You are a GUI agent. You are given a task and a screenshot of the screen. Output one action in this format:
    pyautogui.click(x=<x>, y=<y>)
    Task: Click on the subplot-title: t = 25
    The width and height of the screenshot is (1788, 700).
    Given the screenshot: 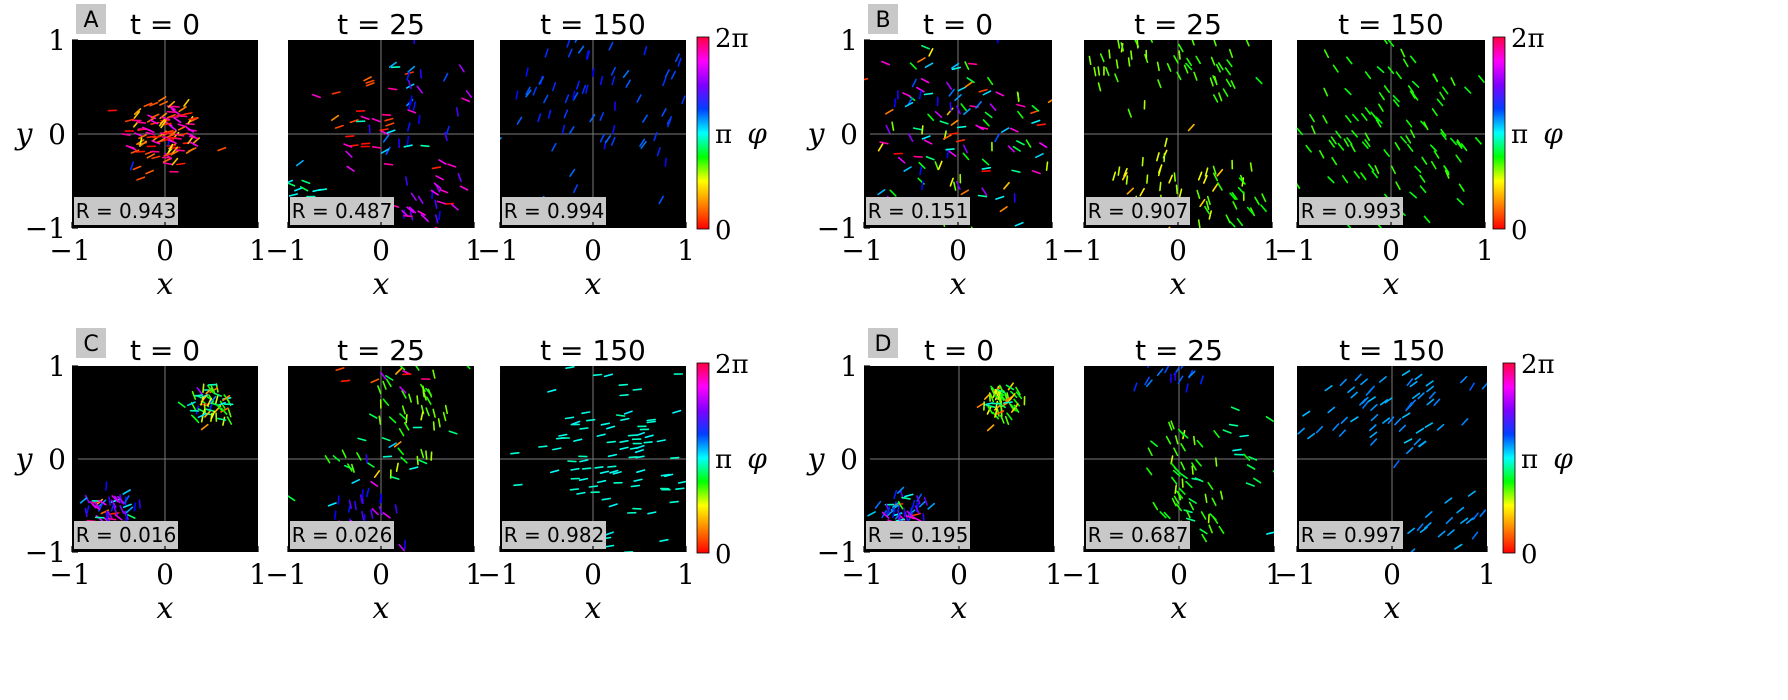 What is the action you would take?
    pyautogui.click(x=381, y=350)
    